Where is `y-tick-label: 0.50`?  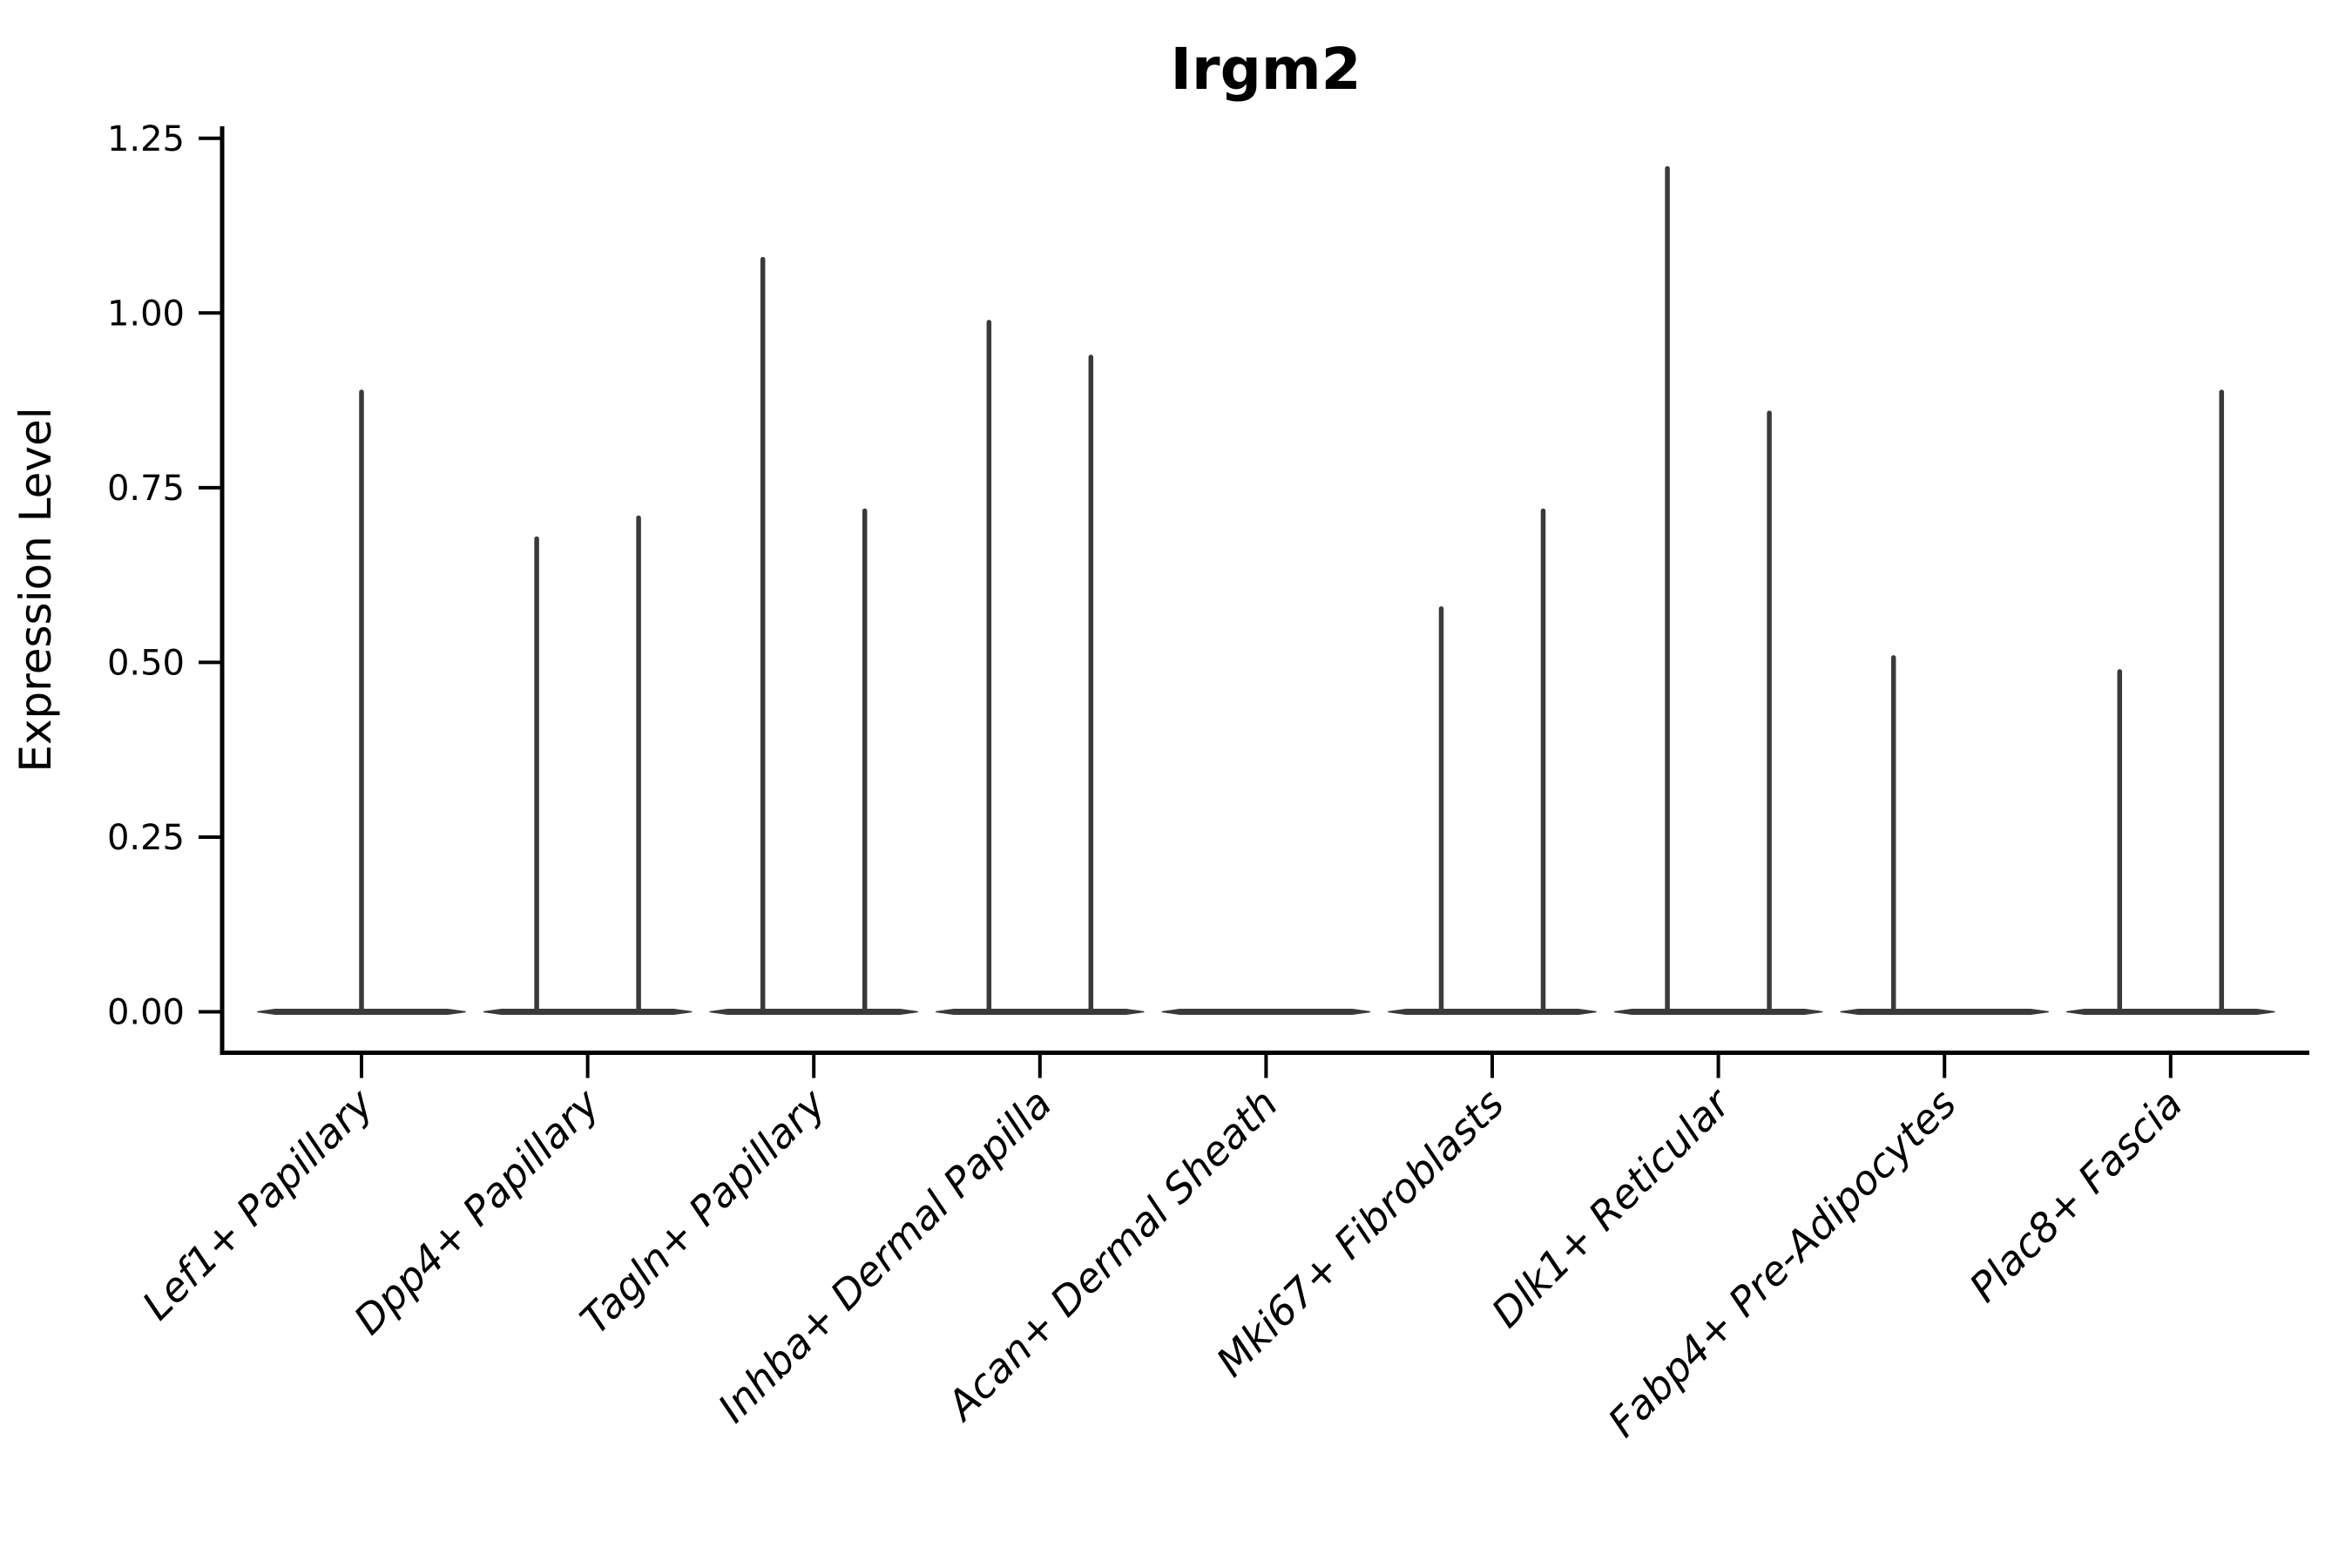
y-tick-label: 0.50 is located at coordinates (146, 663).